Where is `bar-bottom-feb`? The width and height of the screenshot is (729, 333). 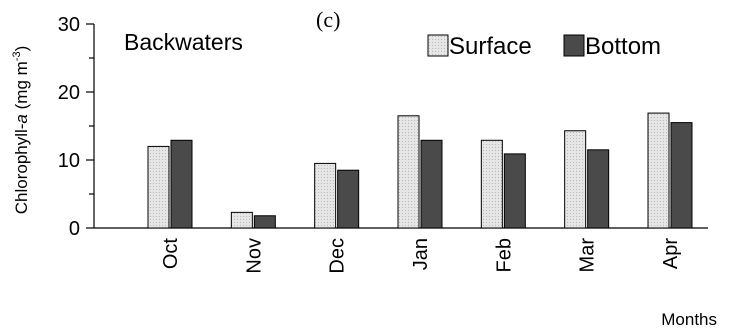 bar-bottom-feb is located at coordinates (514, 191).